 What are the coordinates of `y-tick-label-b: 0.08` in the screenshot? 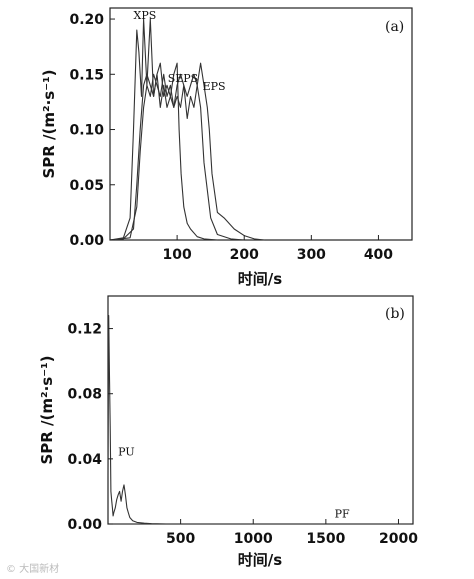 It's located at (84, 395).